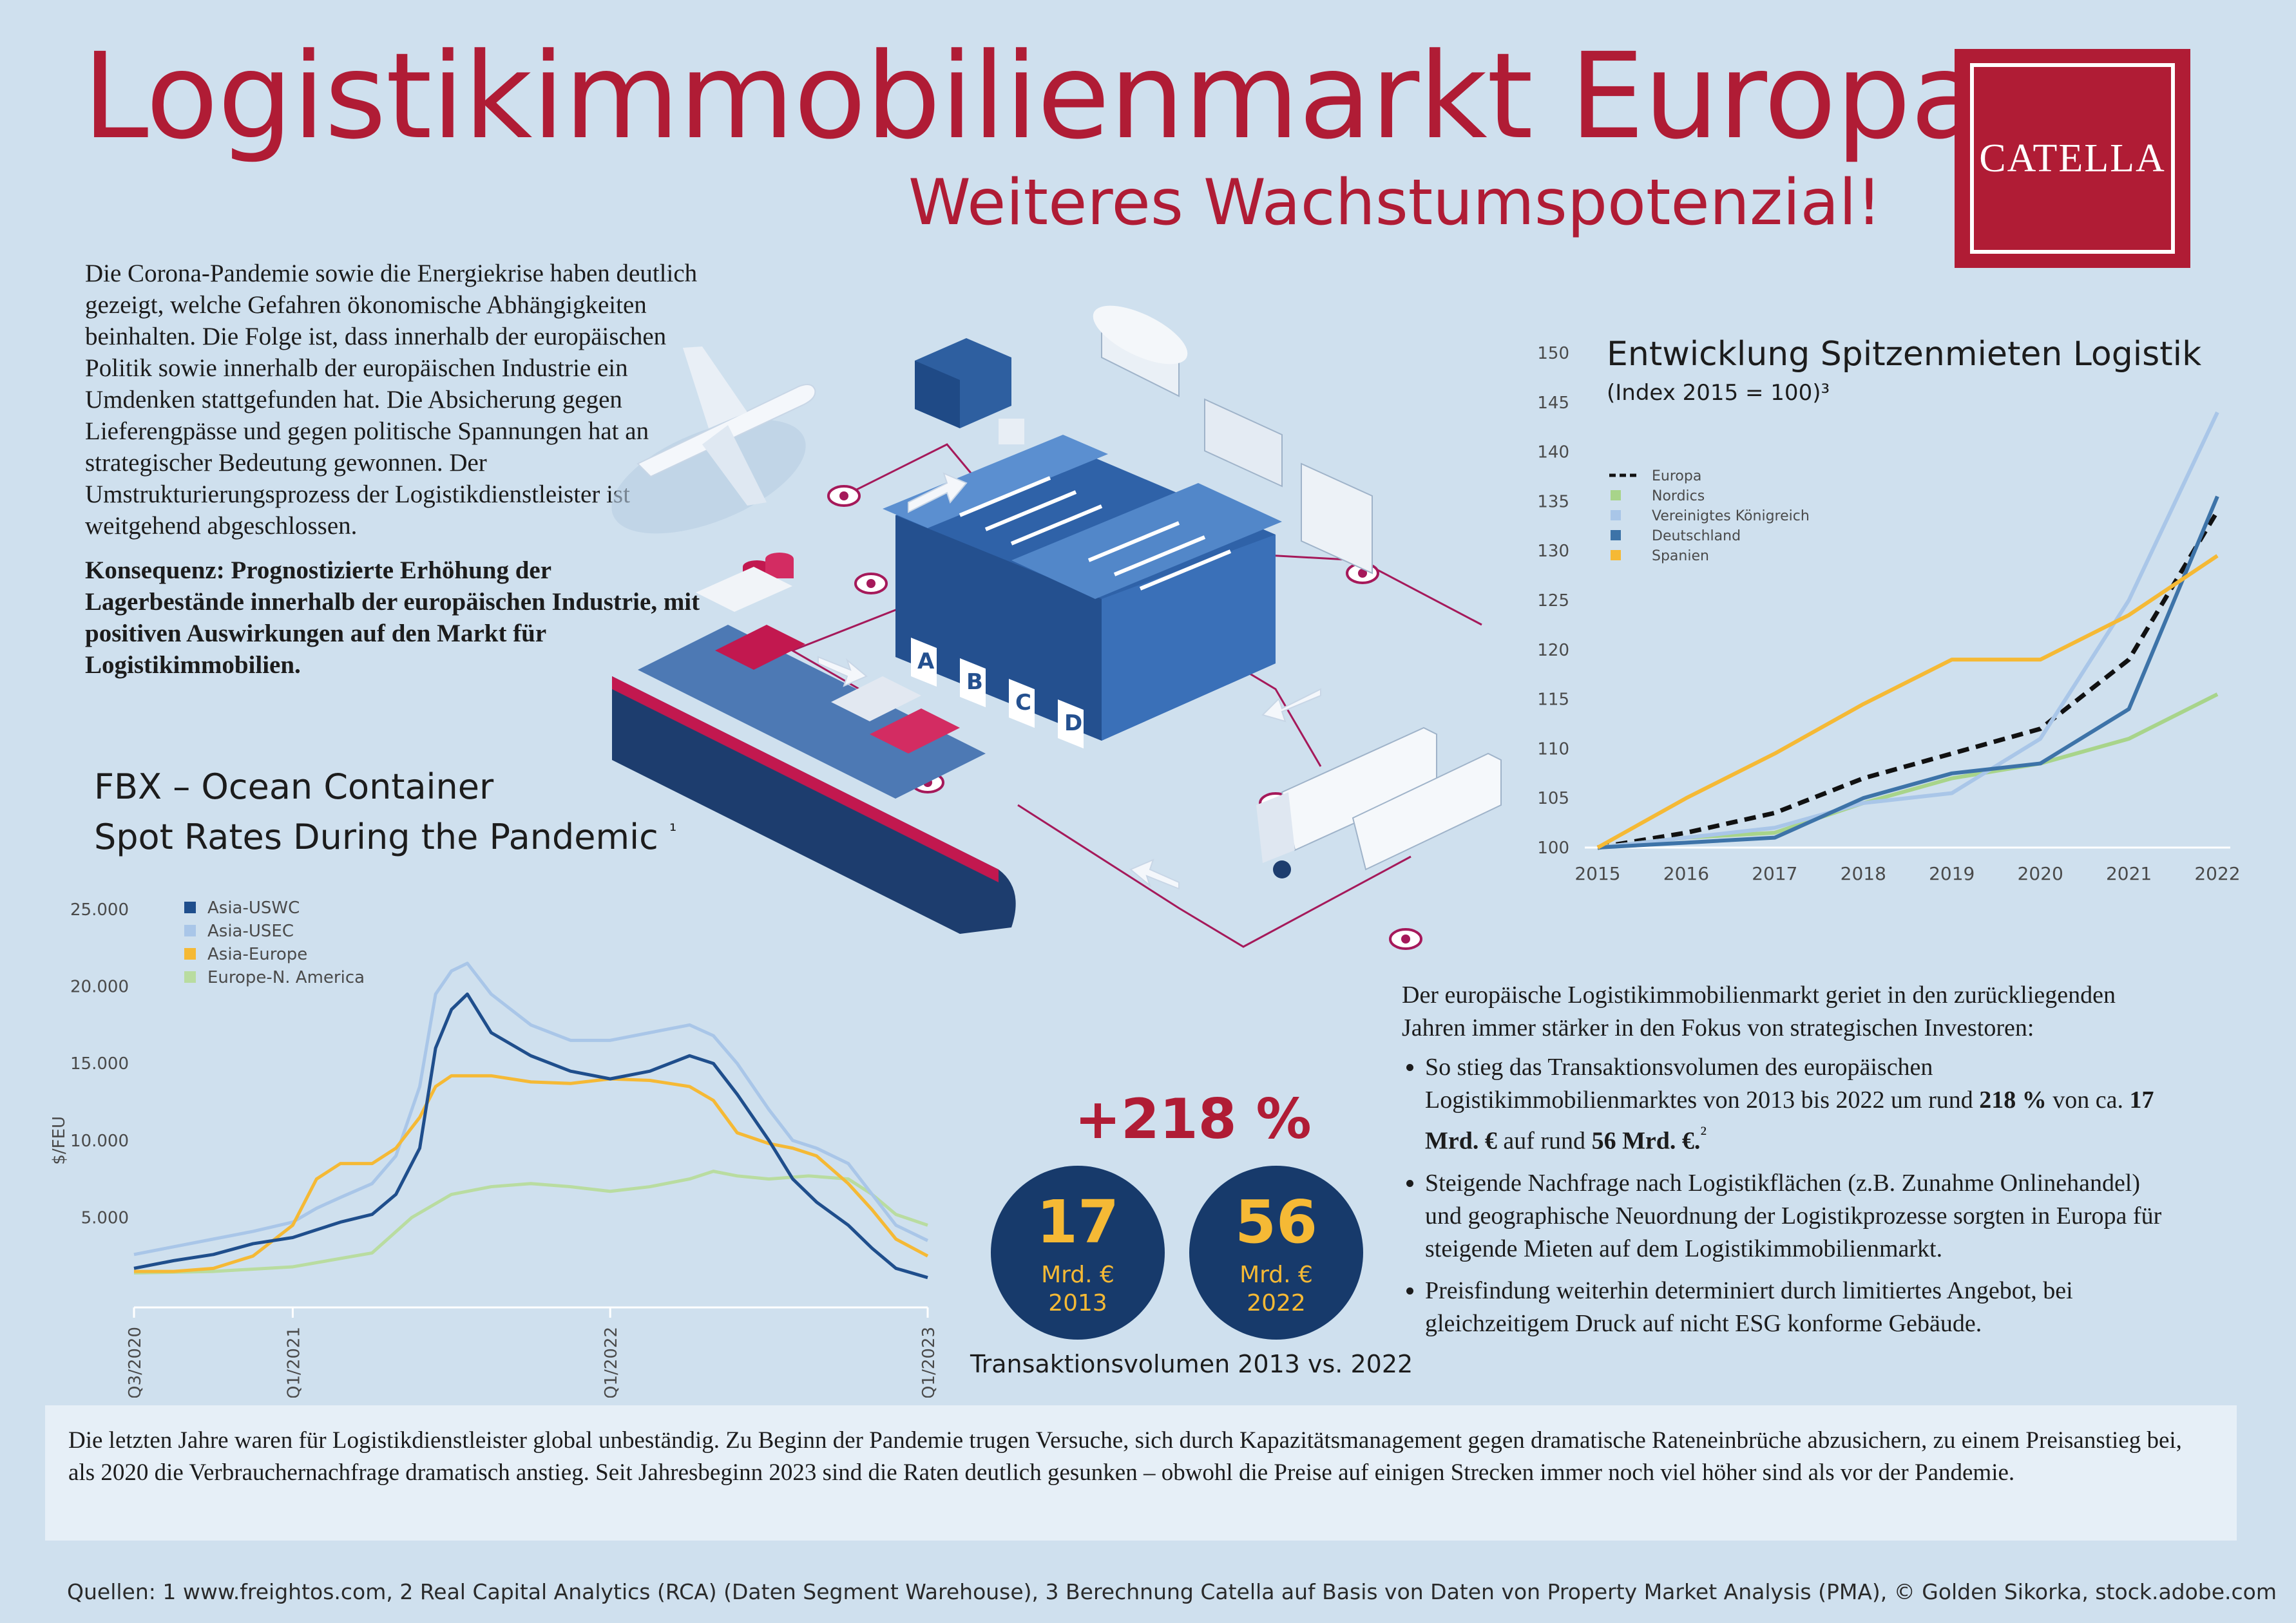  What do you see at coordinates (2088, 1100) in the screenshot?
I see `bullet1-text-b: von ca.` at bounding box center [2088, 1100].